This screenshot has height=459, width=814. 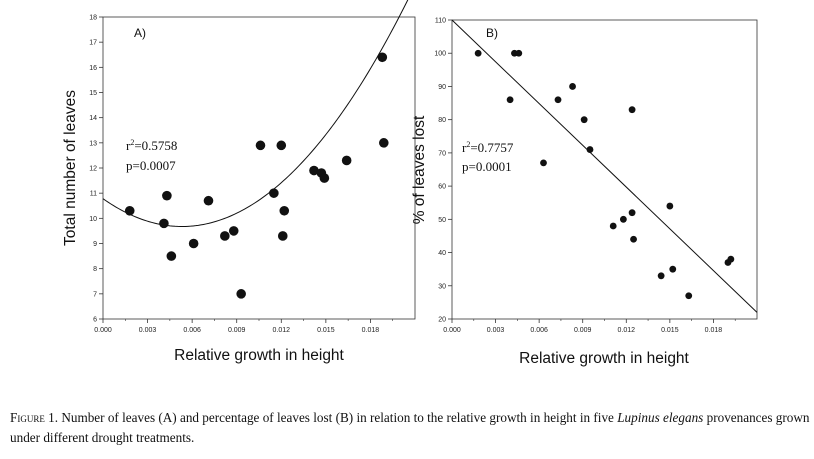 What do you see at coordinates (488, 147) in the screenshot?
I see `panel-b-r2: r2=0.7757` at bounding box center [488, 147].